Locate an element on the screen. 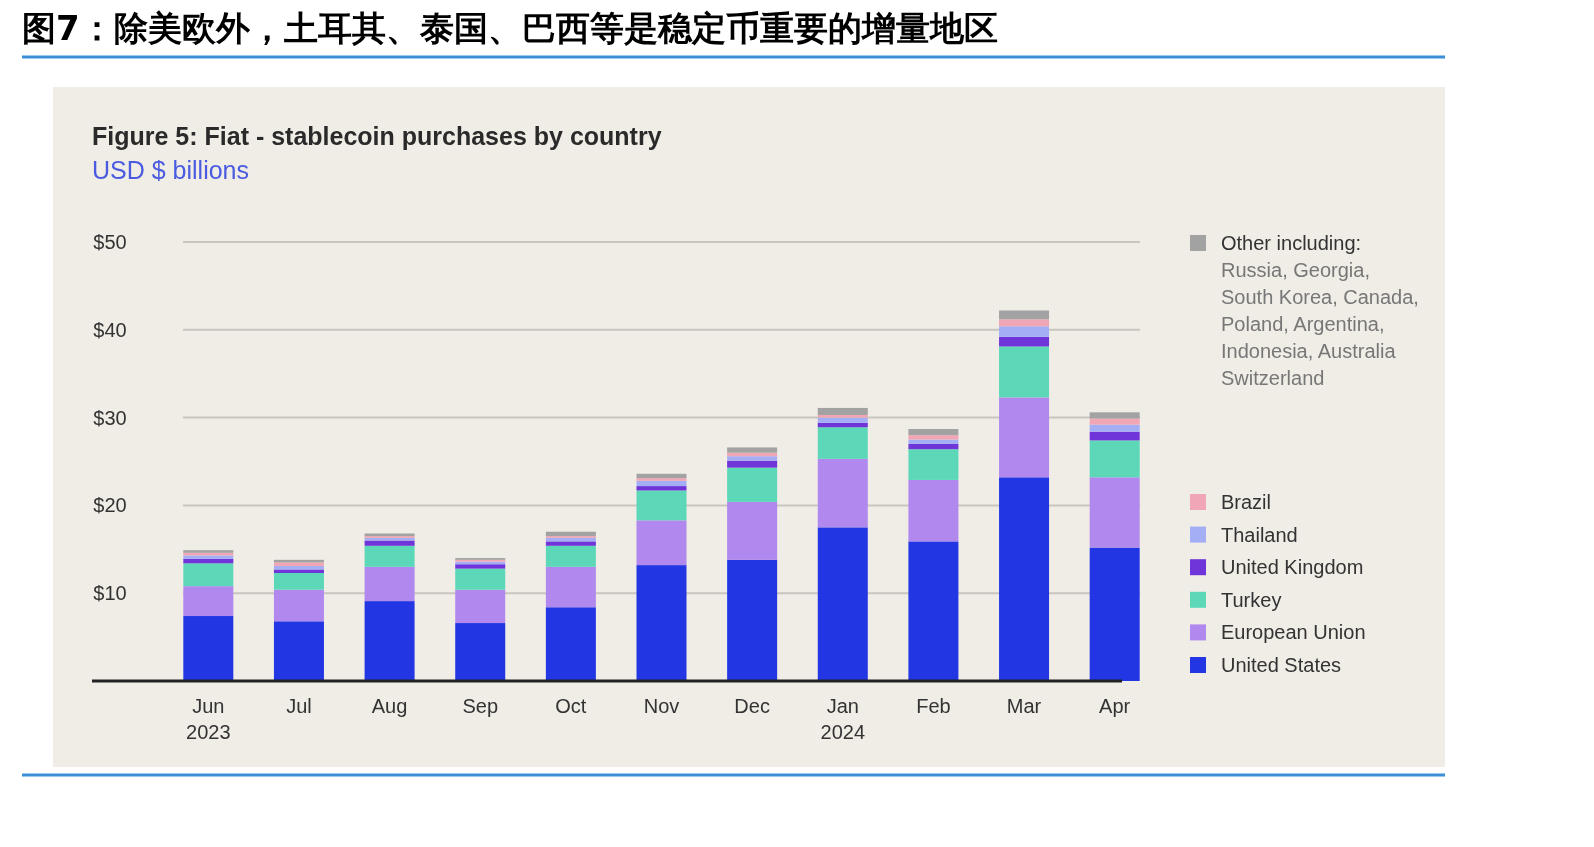 Image resolution: width=1594 pixels, height=847 pixels. y-axis-title: USD $ billions is located at coordinates (171, 170).